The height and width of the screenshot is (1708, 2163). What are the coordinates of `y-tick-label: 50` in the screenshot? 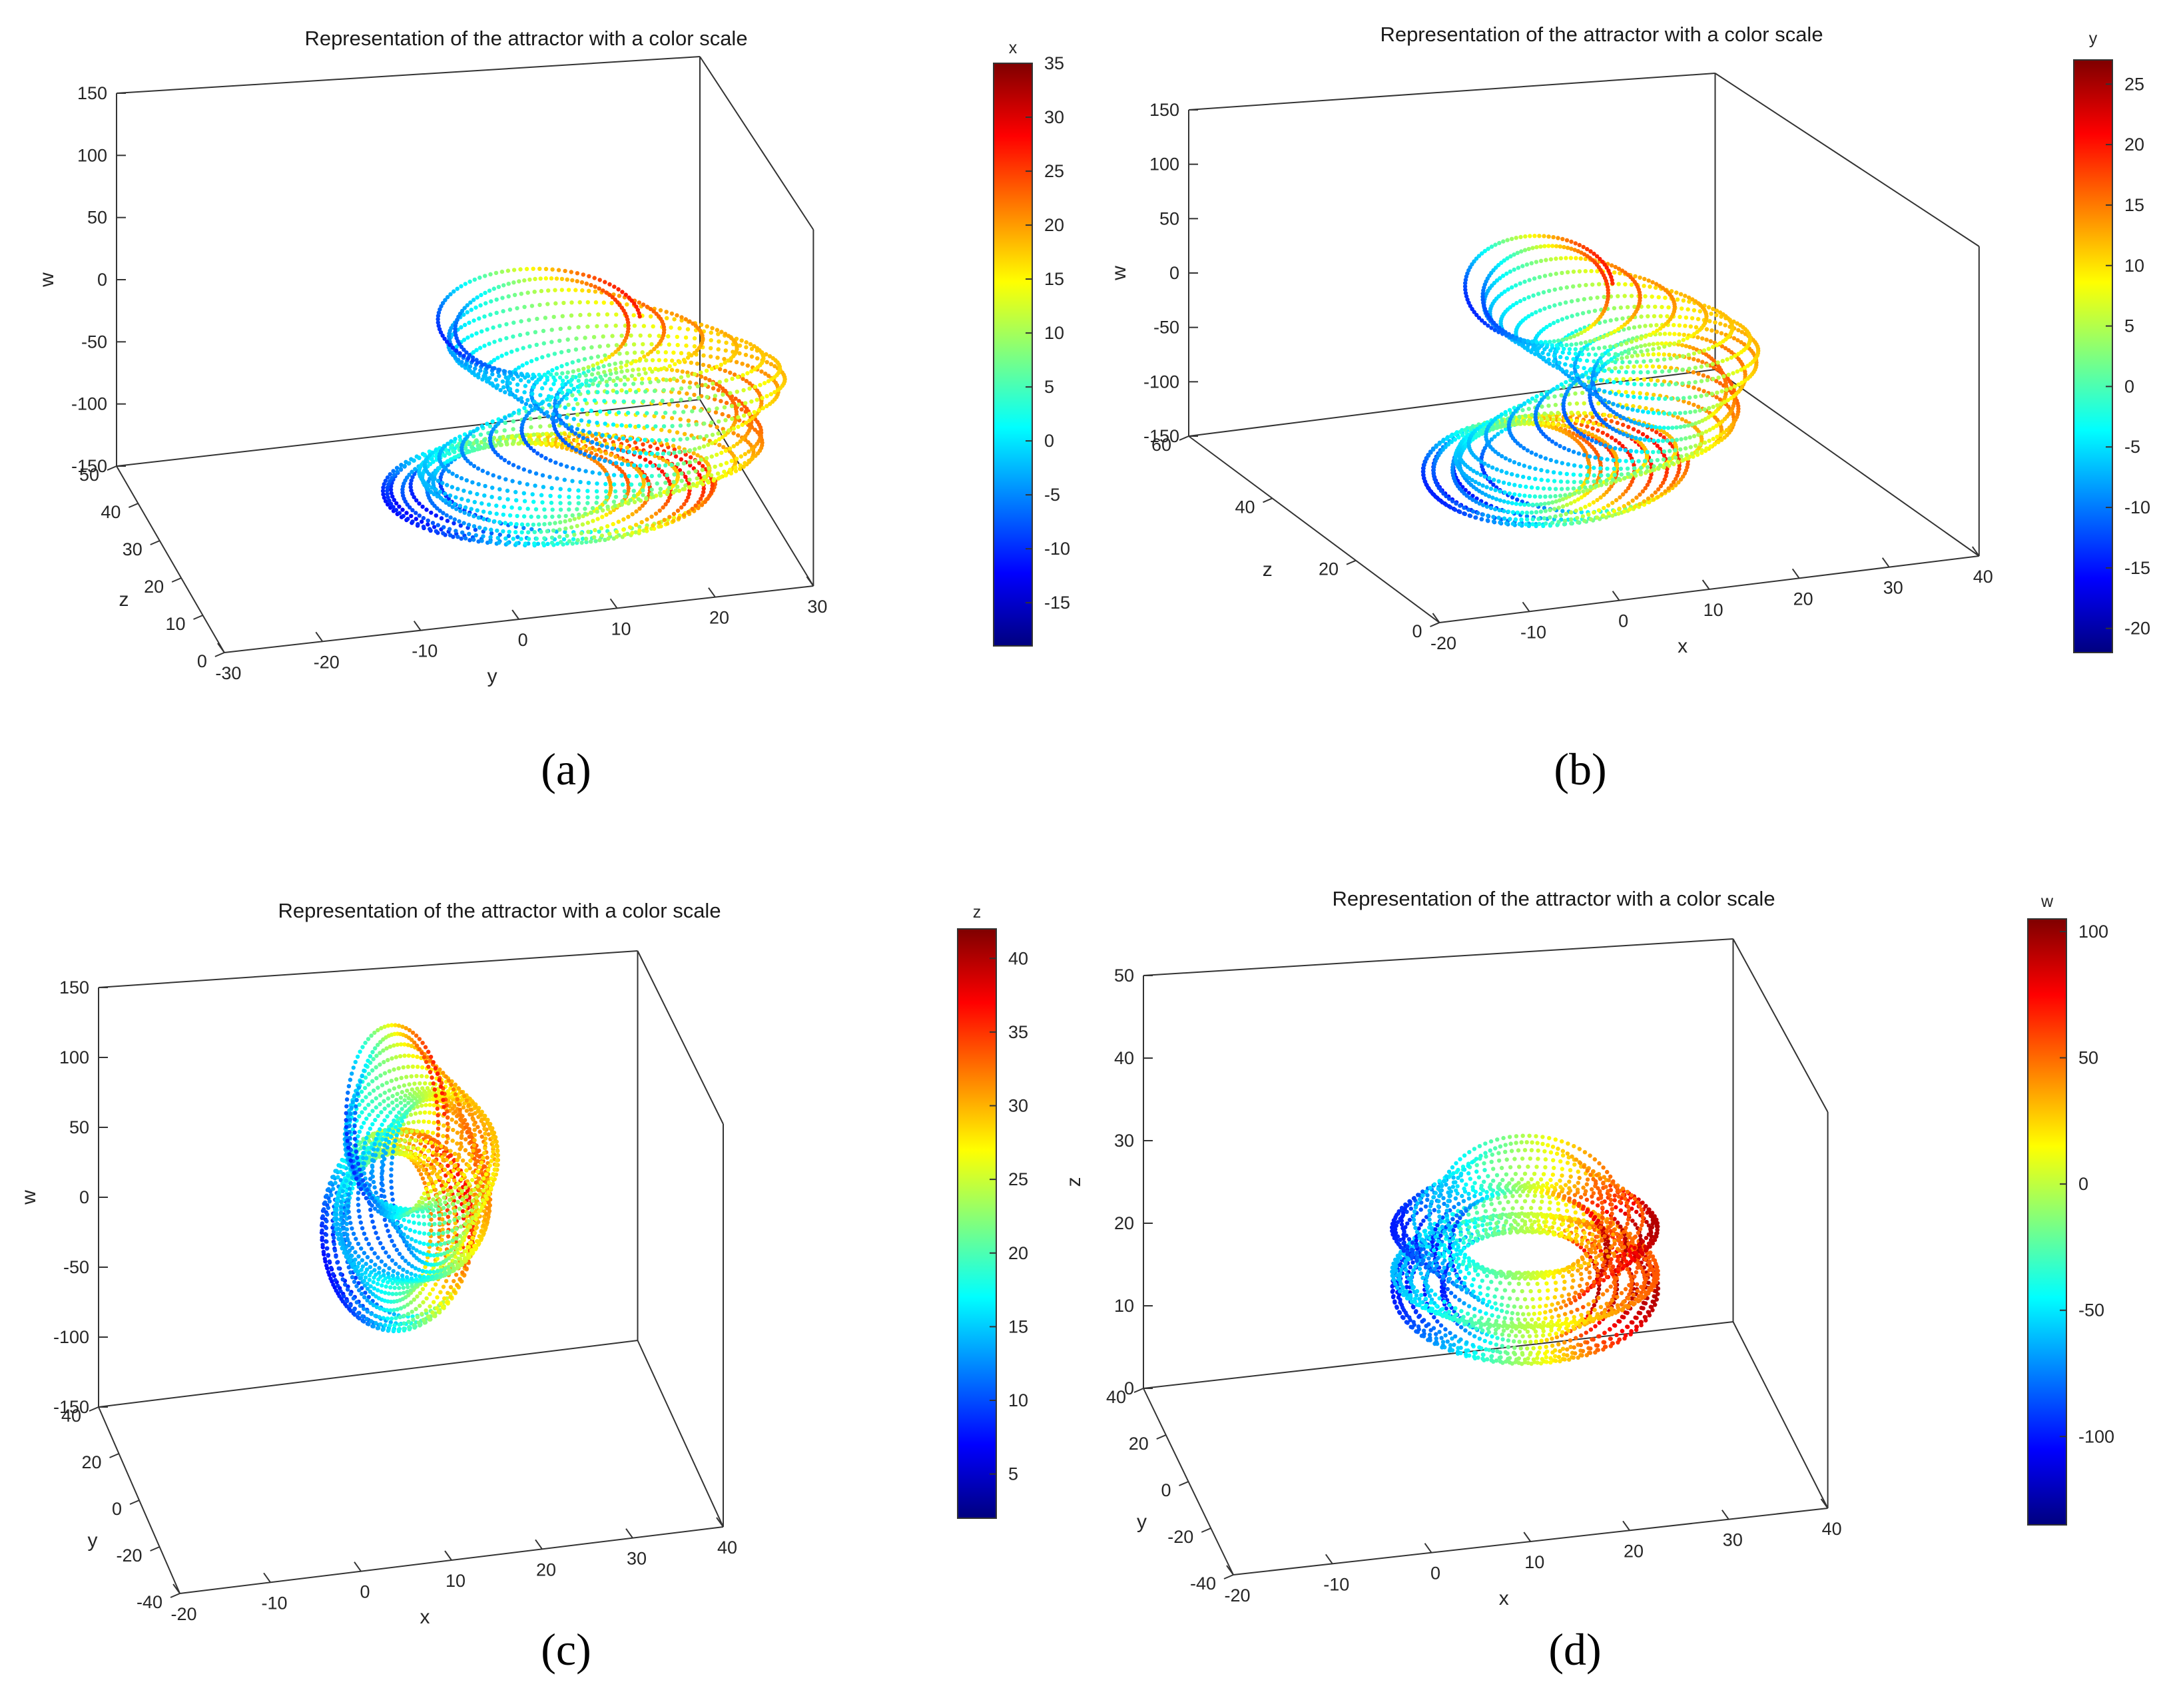 It's located at (89, 475).